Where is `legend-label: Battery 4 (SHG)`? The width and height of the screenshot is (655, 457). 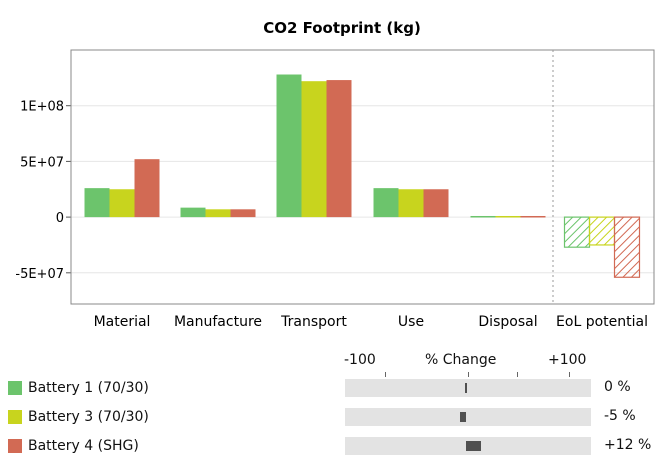
legend-label: Battery 4 (SHG) is located at coordinates (83, 446).